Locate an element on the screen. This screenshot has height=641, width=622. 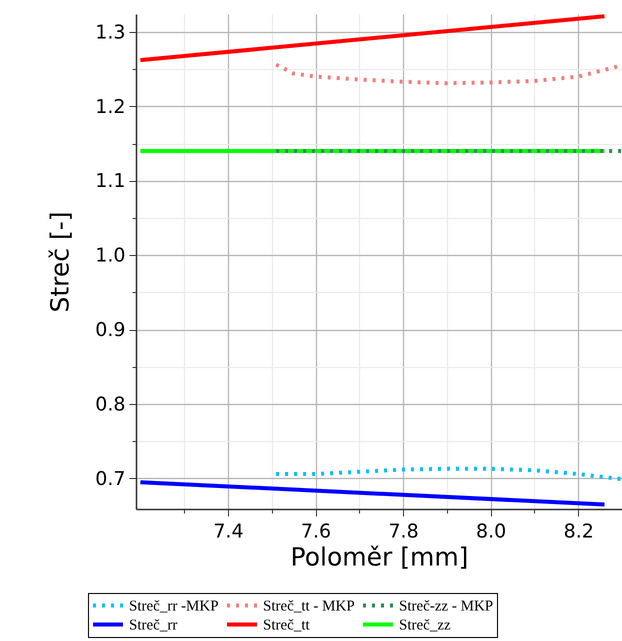
x-axis-title: Poloměr [mm] is located at coordinates (379, 557).